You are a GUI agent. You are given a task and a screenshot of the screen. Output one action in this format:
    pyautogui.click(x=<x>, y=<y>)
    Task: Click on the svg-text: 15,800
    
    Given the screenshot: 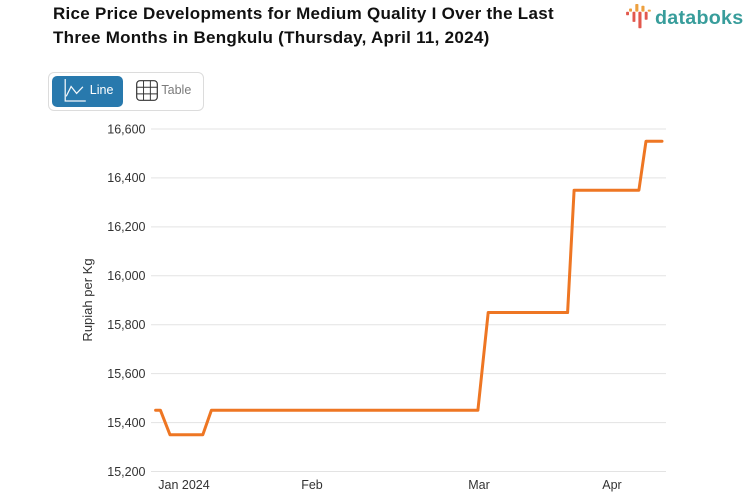 What is the action you would take?
    pyautogui.click(x=126, y=325)
    